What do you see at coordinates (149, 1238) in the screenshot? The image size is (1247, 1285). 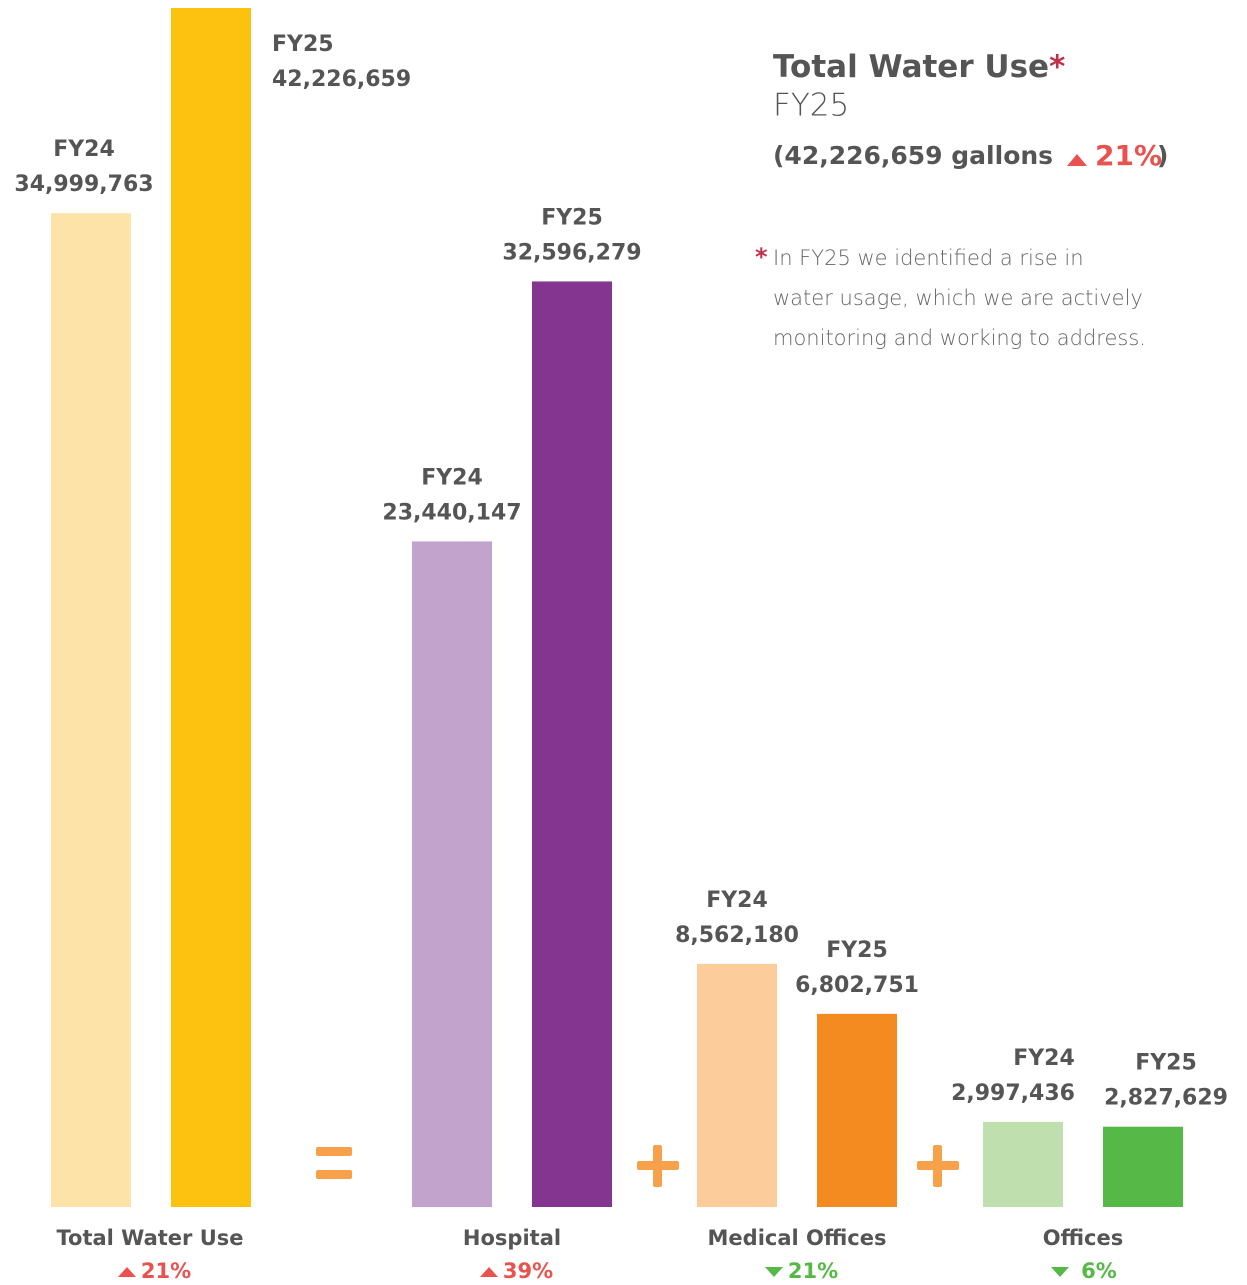 I see `category-label: Total Water Use` at bounding box center [149, 1238].